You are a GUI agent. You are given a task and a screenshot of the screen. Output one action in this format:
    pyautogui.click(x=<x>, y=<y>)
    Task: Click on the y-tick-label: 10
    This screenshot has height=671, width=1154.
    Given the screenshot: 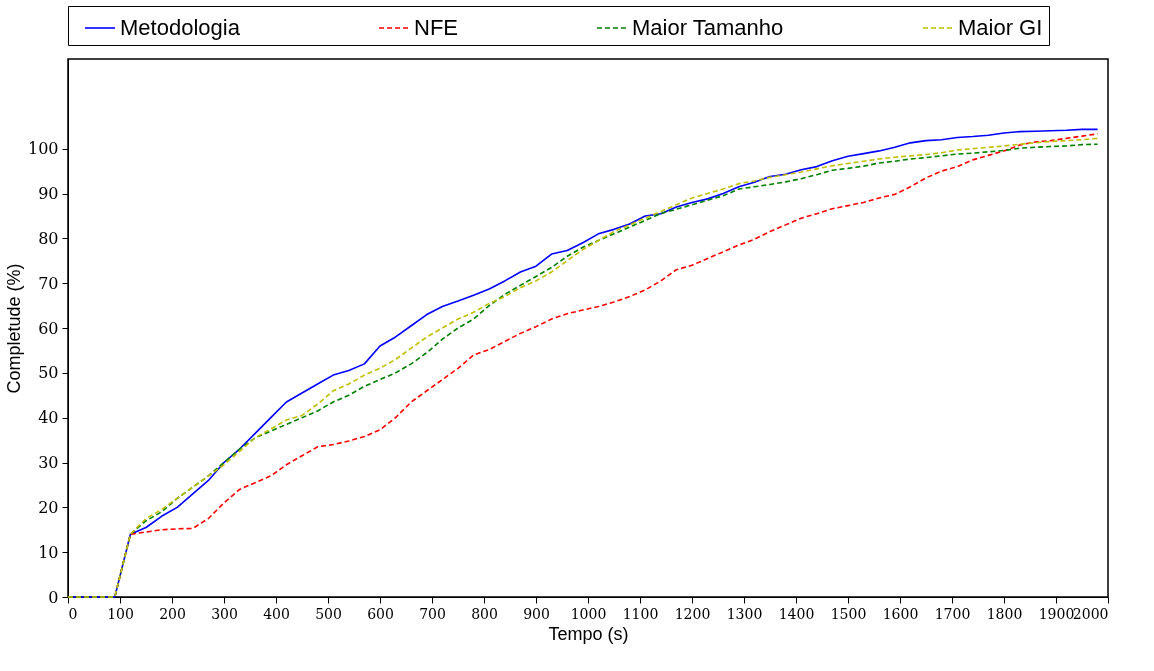 What is the action you would take?
    pyautogui.click(x=48, y=552)
    